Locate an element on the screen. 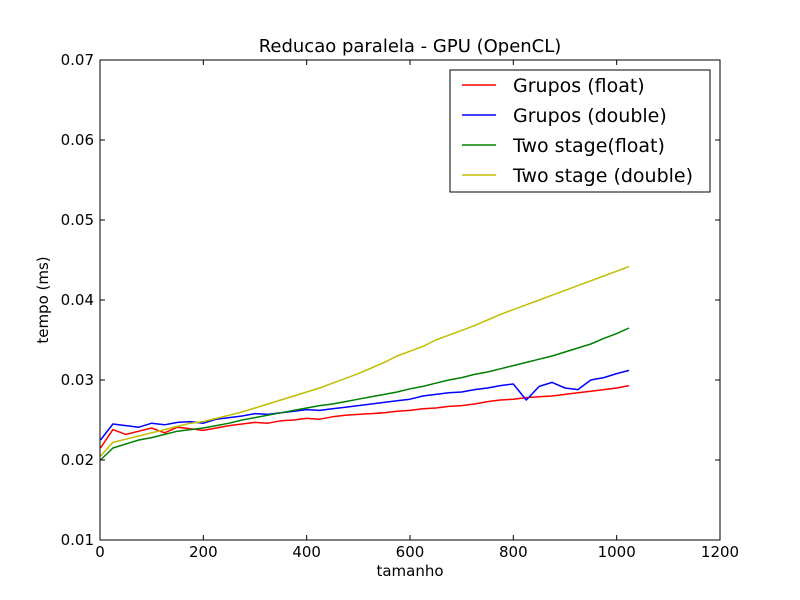  chart-title: Reducao paralela - GPU (OpenCL) is located at coordinates (410, 46).